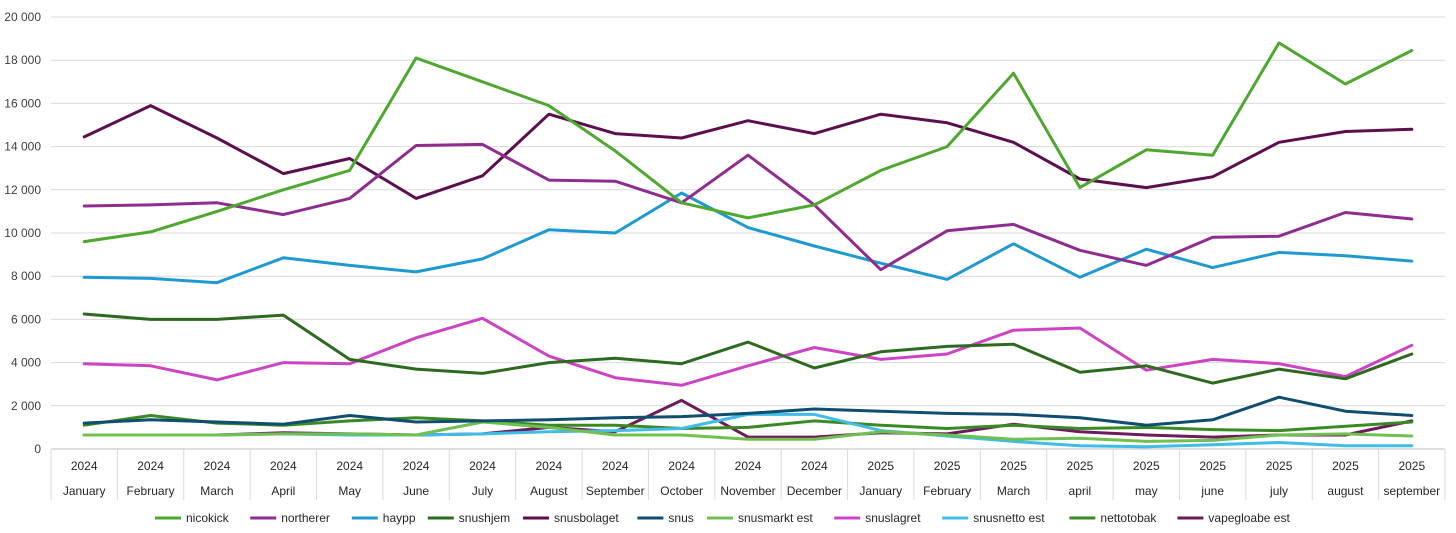  I want to click on x-tick-month: November, so click(747, 491).